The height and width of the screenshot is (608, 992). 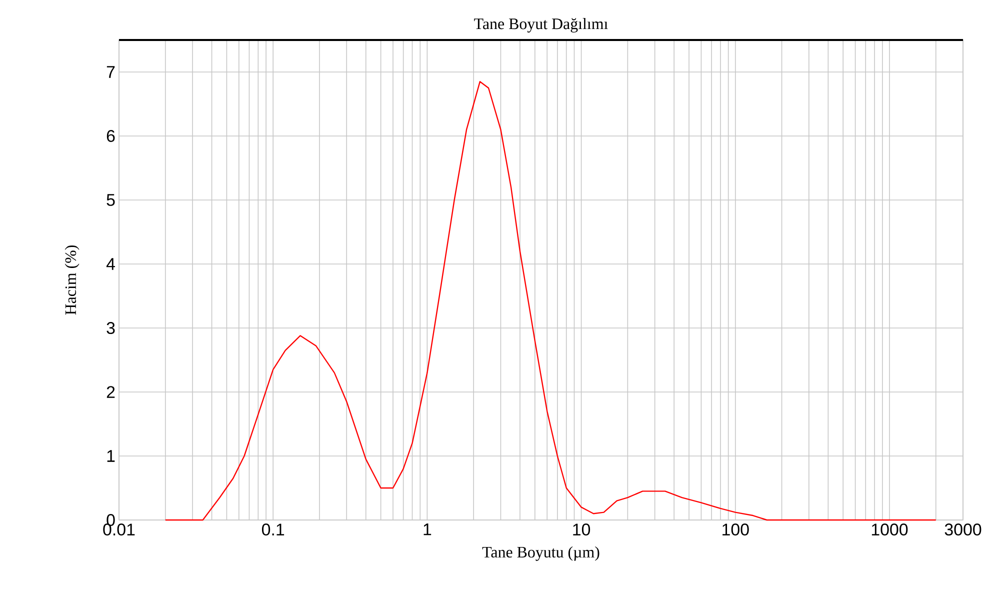 I want to click on x-tick-label: 100, so click(x=735, y=530).